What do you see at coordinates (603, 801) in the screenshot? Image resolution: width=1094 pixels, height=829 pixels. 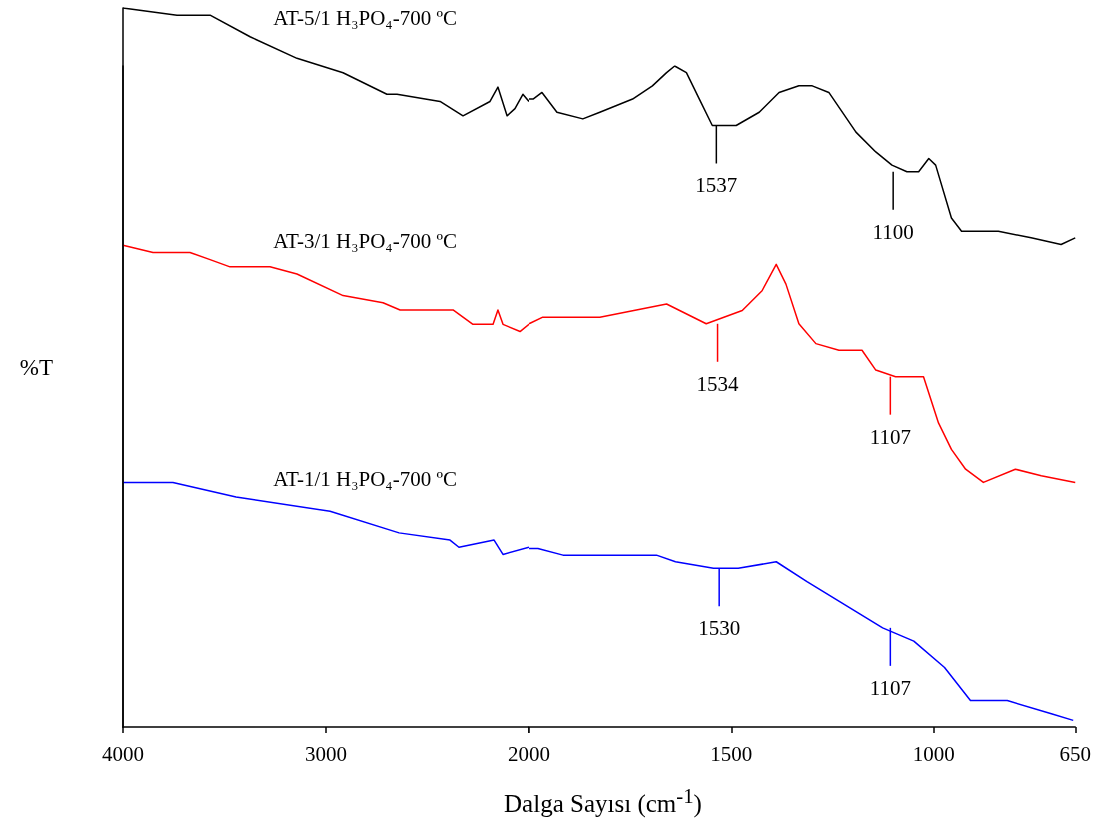 I see `x-axis-title: Dalga Sayısı (cm$^{-1}$)` at bounding box center [603, 801].